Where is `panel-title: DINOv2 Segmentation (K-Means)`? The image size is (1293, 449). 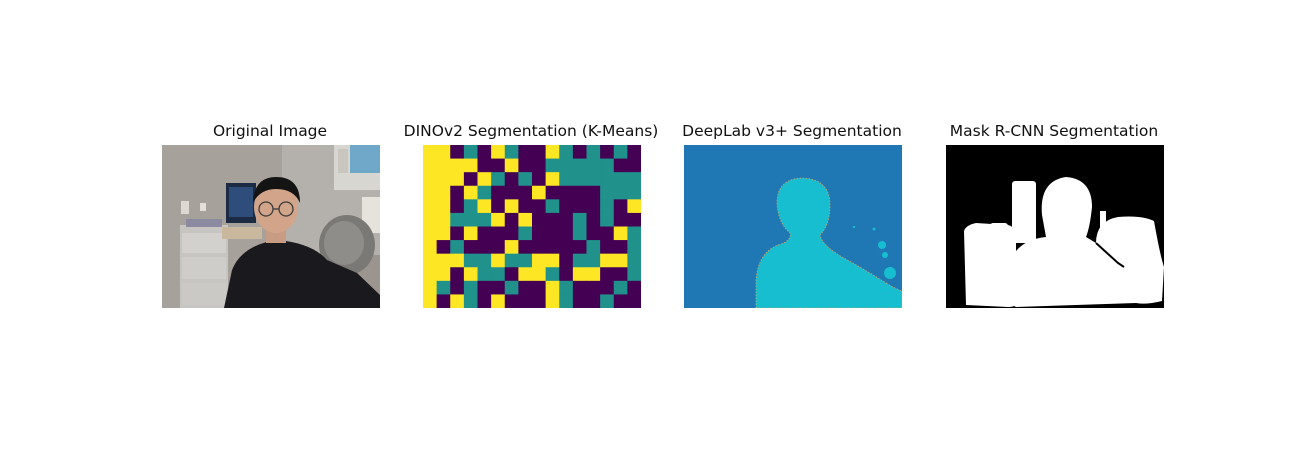
panel-title: DINOv2 Segmentation (K-Means) is located at coordinates (531, 131).